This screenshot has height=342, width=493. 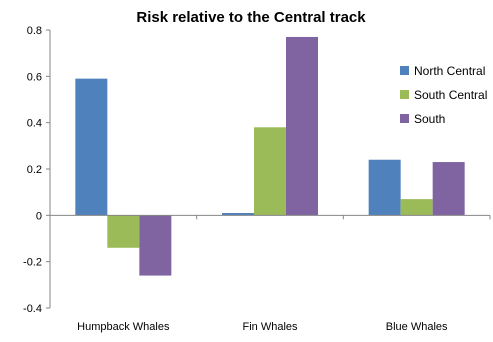 What do you see at coordinates (123, 327) in the screenshot?
I see `x-category-label: Humpback Whales` at bounding box center [123, 327].